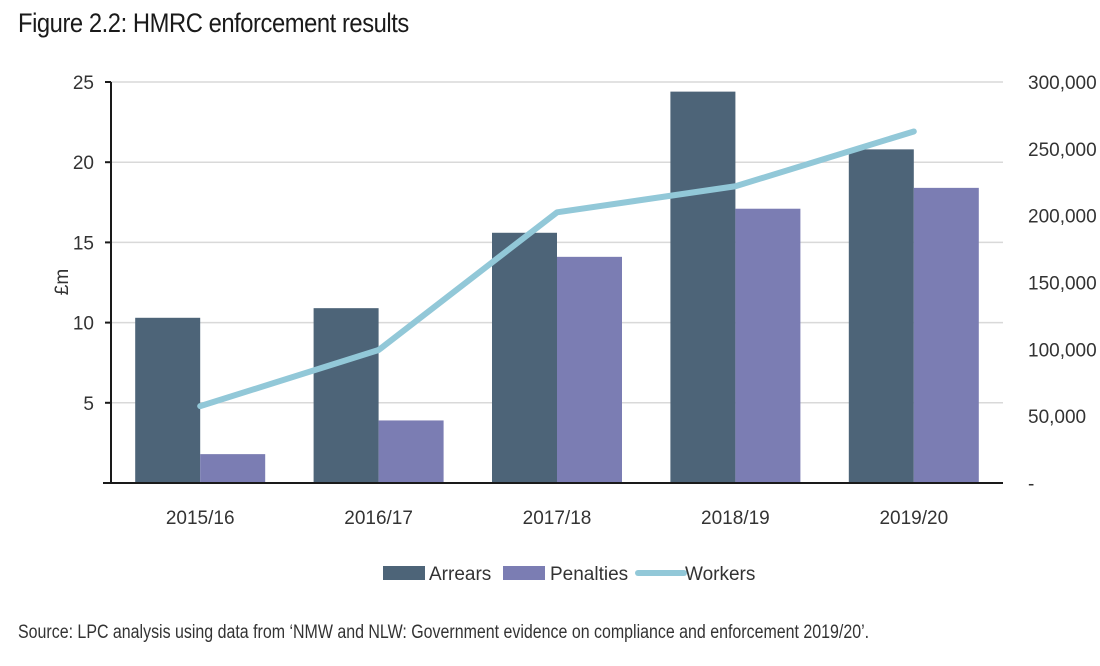 The height and width of the screenshot is (666, 1100). What do you see at coordinates (200, 518) in the screenshot?
I see `x-tick-label: 2015/16` at bounding box center [200, 518].